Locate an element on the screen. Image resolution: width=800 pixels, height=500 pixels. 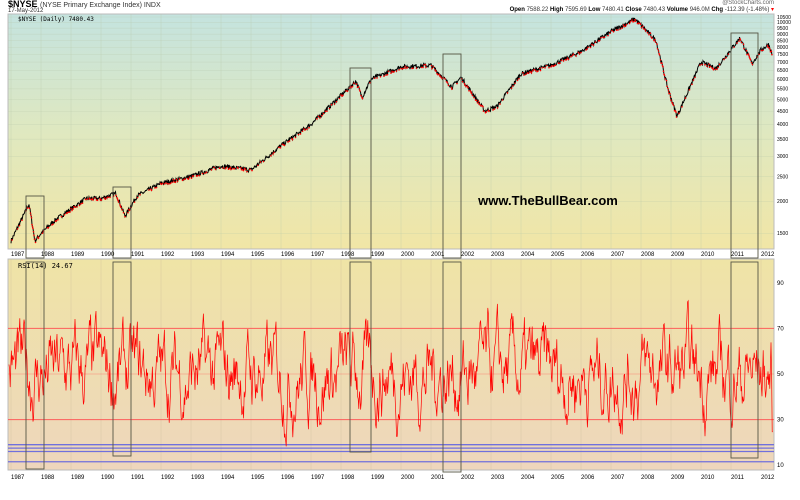
y-tick-label: 6500 is located at coordinates (782, 71).